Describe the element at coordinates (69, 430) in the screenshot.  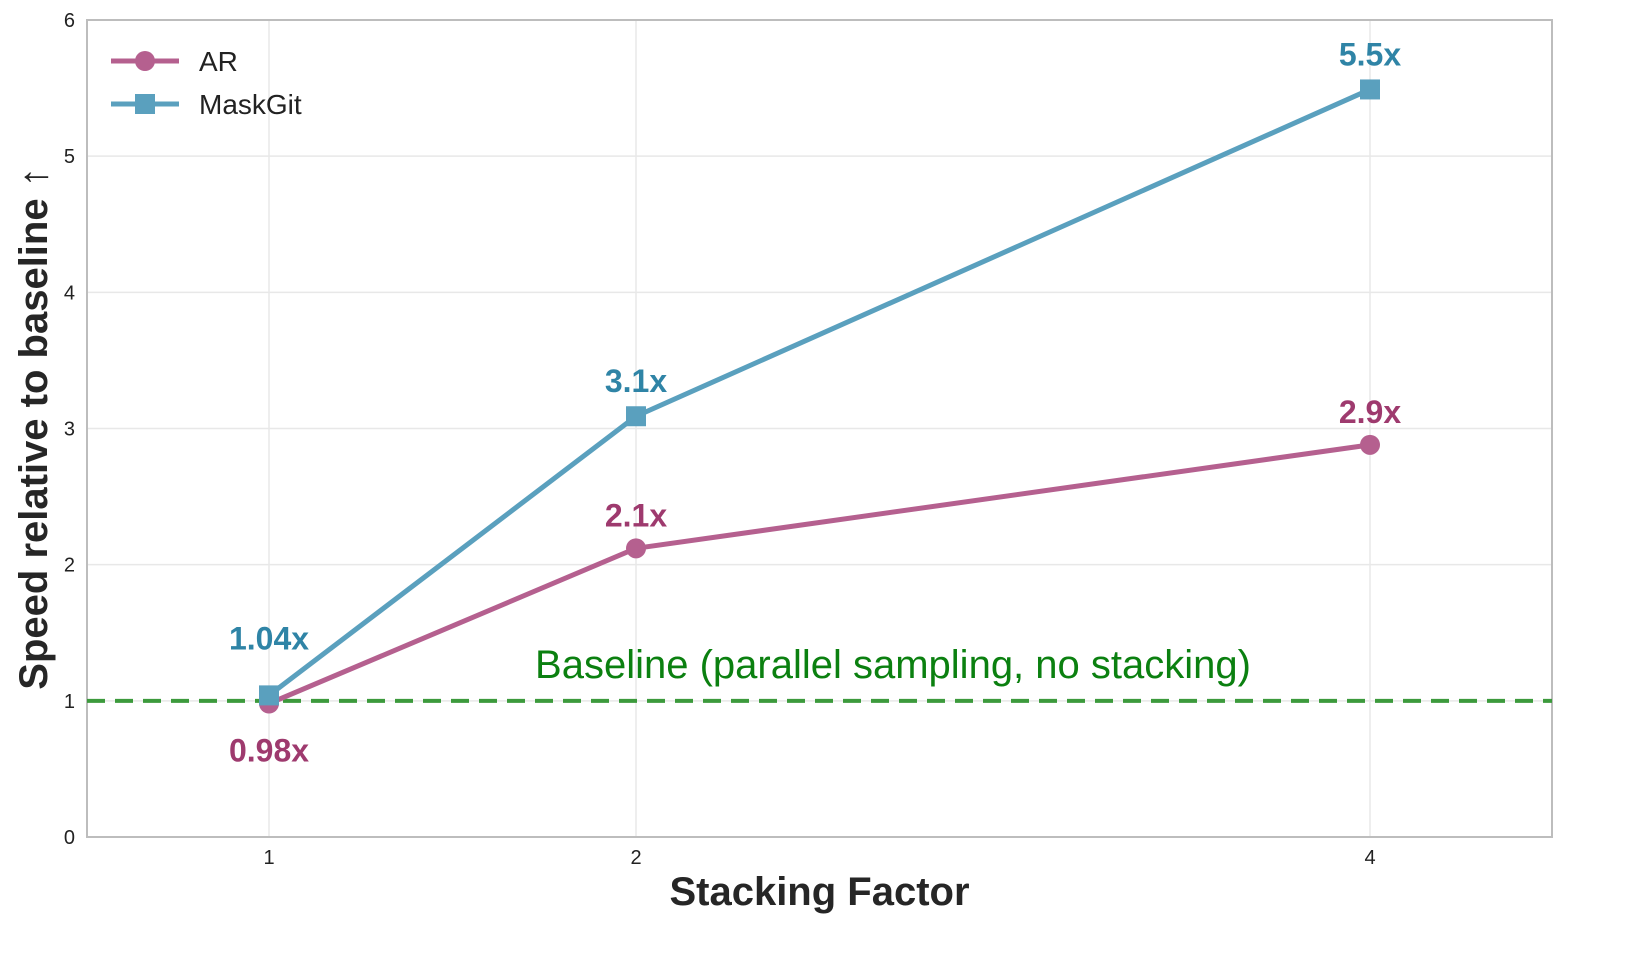
I see `y-tick-label: 3` at that location.